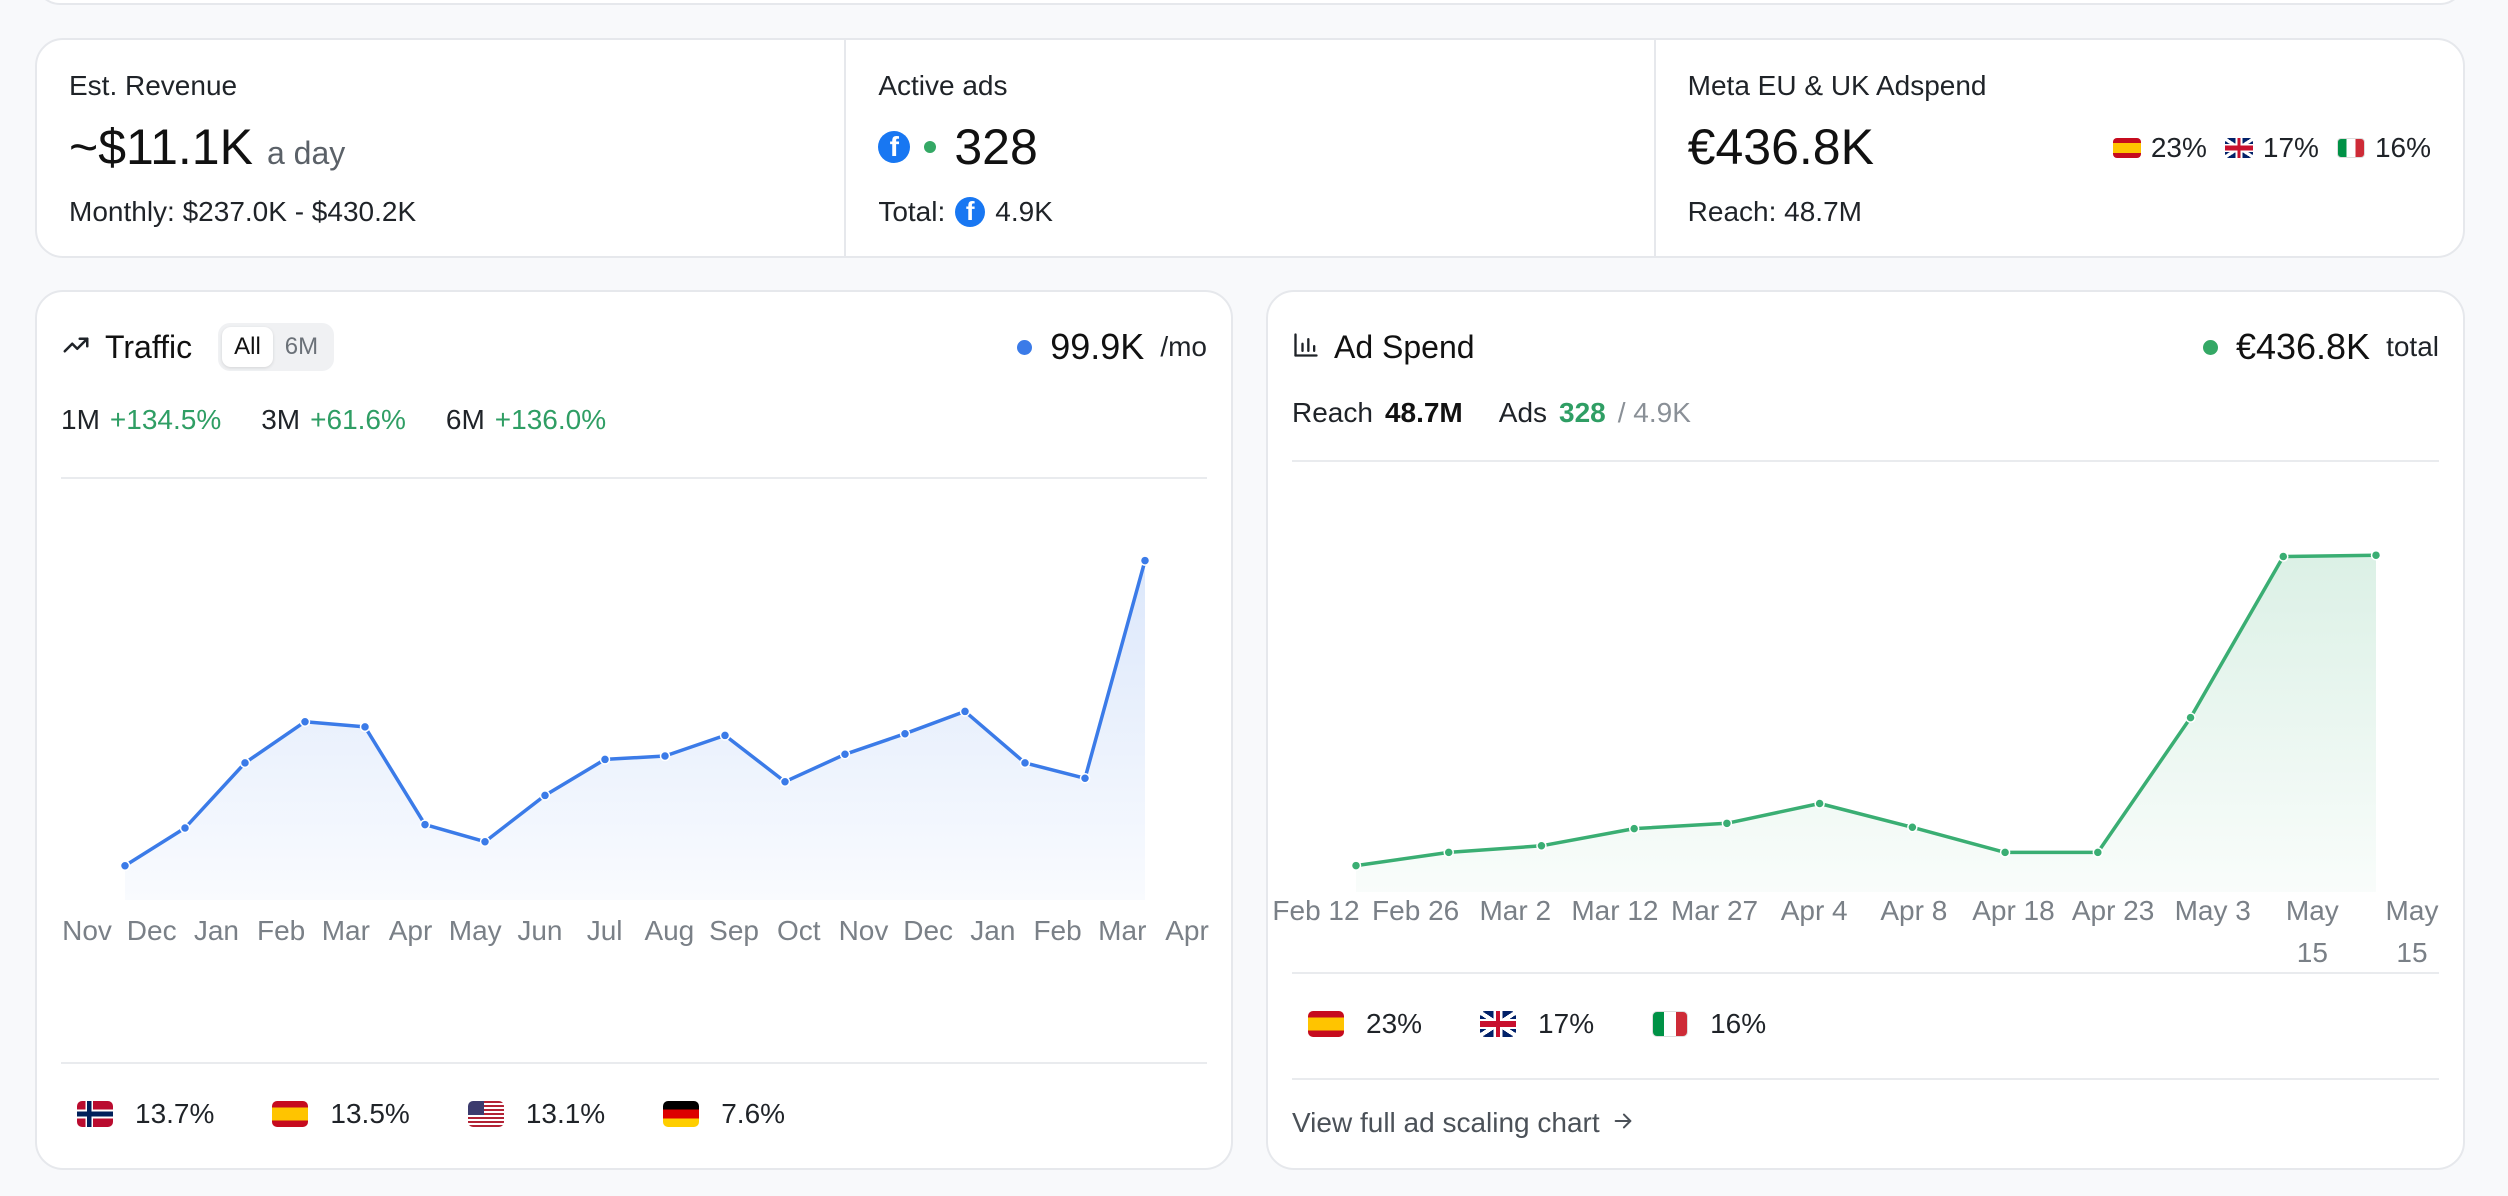 Image resolution: width=2508 pixels, height=1196 pixels. Describe the element at coordinates (276, 347) in the screenshot. I see `range-toggle: All 6M` at that location.